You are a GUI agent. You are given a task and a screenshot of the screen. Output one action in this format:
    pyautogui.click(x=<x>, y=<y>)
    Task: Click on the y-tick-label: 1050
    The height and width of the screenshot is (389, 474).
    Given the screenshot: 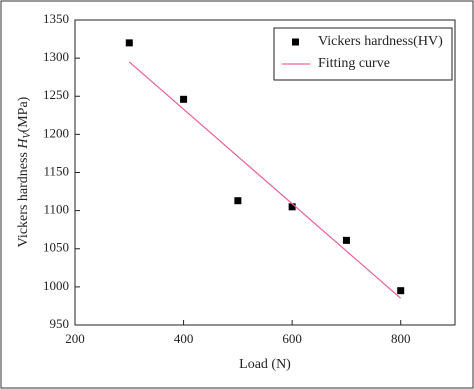 What is the action you would take?
    pyautogui.click(x=56, y=247)
    